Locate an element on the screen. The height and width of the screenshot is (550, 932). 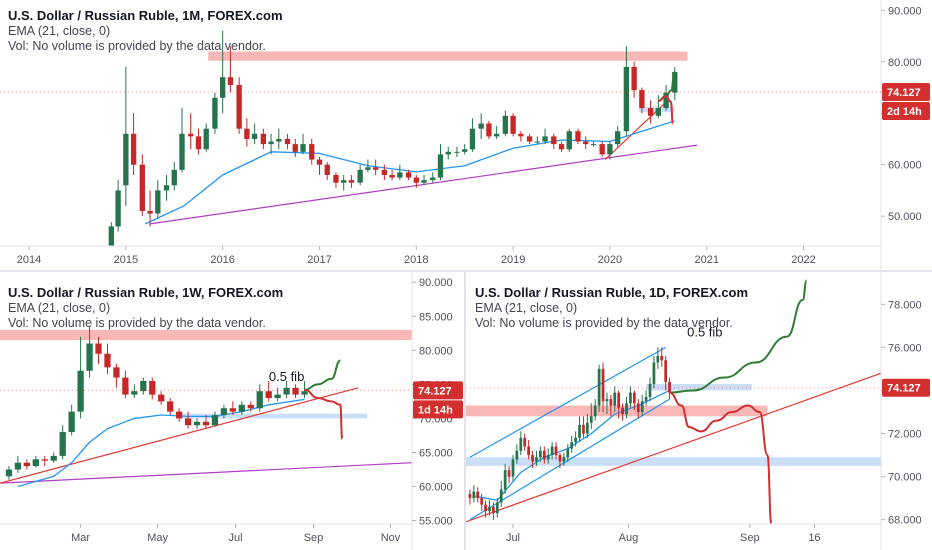
trend-purple-line is located at coordinates (206, 473).